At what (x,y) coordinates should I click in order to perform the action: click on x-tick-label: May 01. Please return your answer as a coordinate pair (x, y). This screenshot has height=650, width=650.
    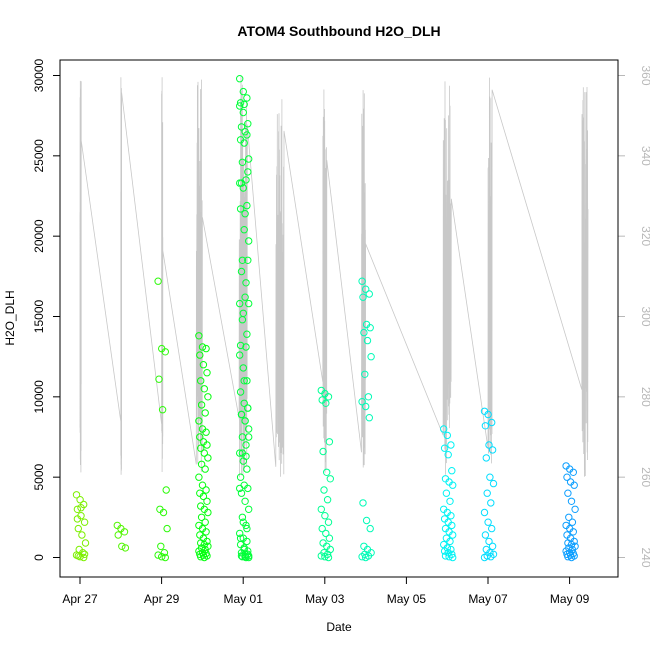
    Looking at the image, I should click on (244, 599).